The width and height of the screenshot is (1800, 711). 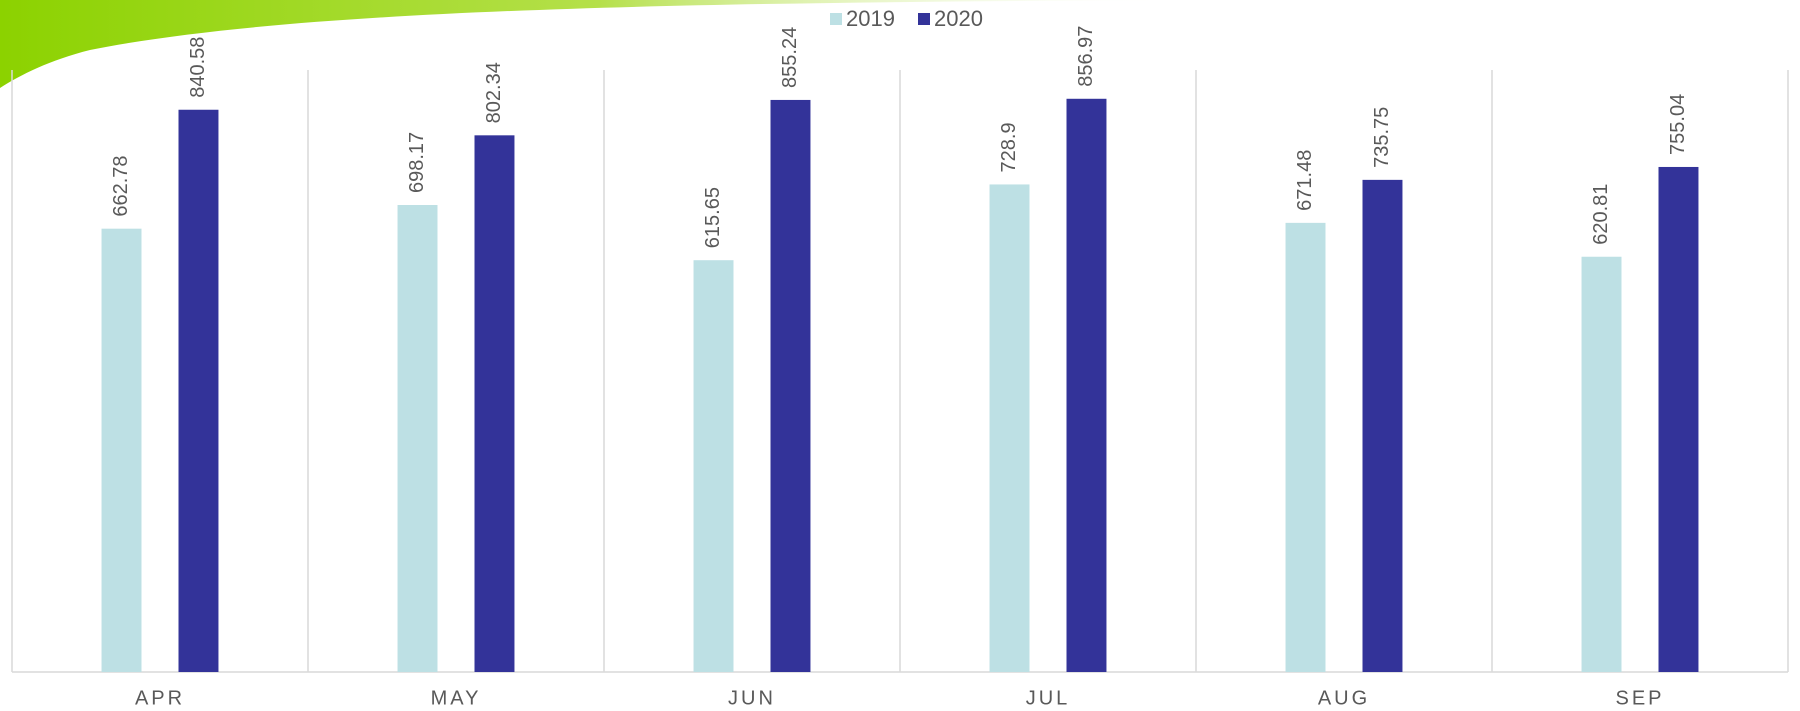 What do you see at coordinates (1009, 147) in the screenshot?
I see `data-label: 728.9` at bounding box center [1009, 147].